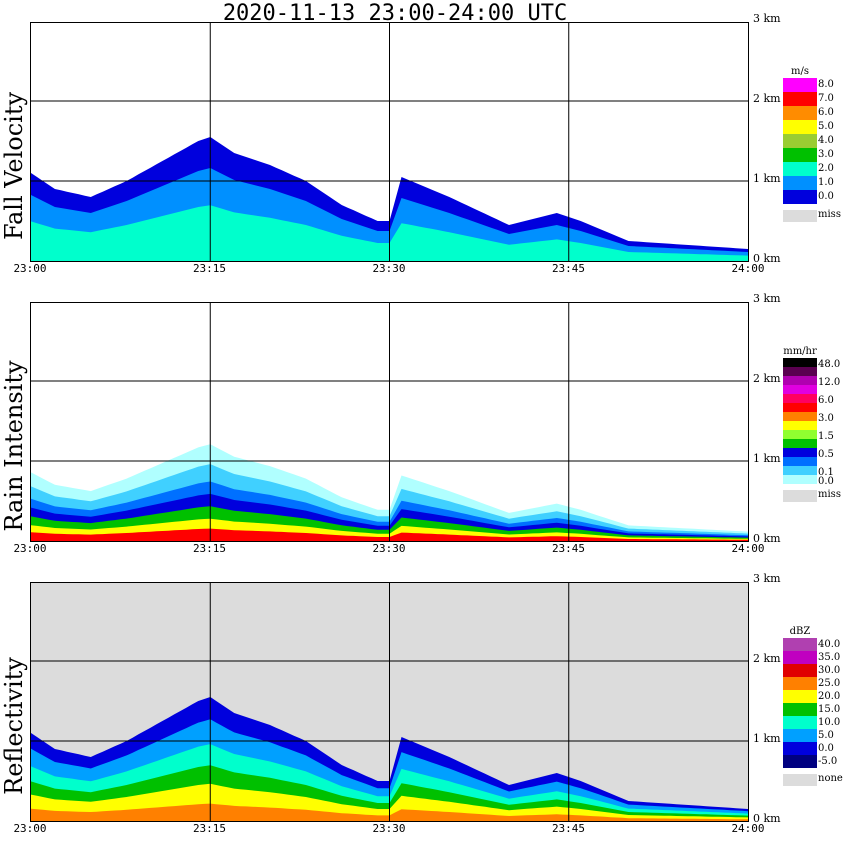 The image size is (850, 868). I want to click on legend-level-label: 1.5, so click(826, 436).